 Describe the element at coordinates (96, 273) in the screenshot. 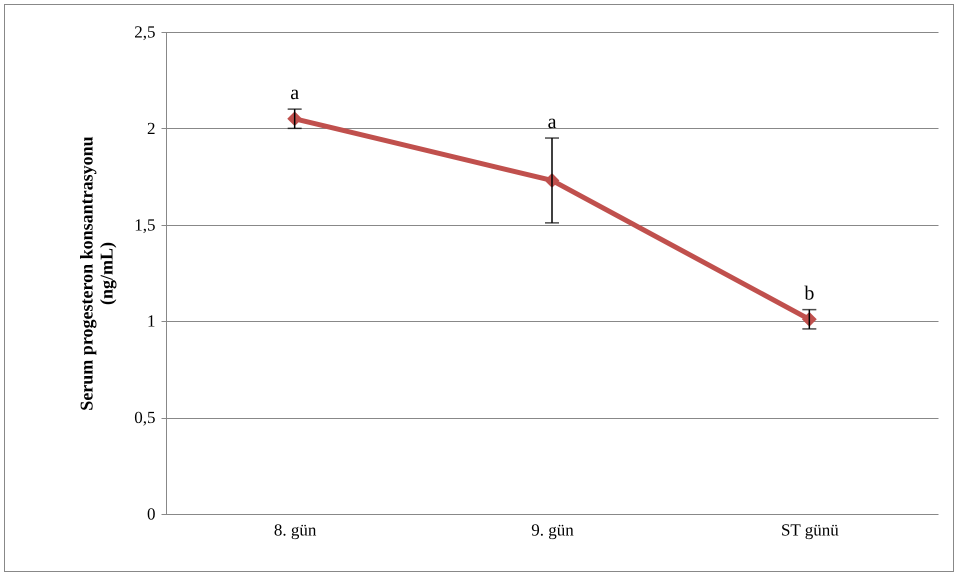

I see `y-axis-title: Serum progesteron konsantrasyonu (ng/mL)` at that location.